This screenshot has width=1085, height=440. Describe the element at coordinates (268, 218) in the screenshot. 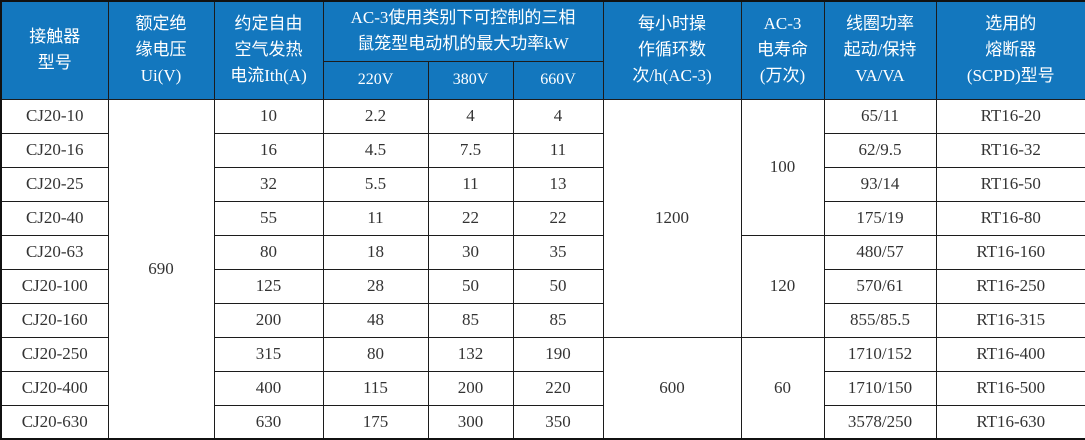

I see `cell-ith: 55` at that location.